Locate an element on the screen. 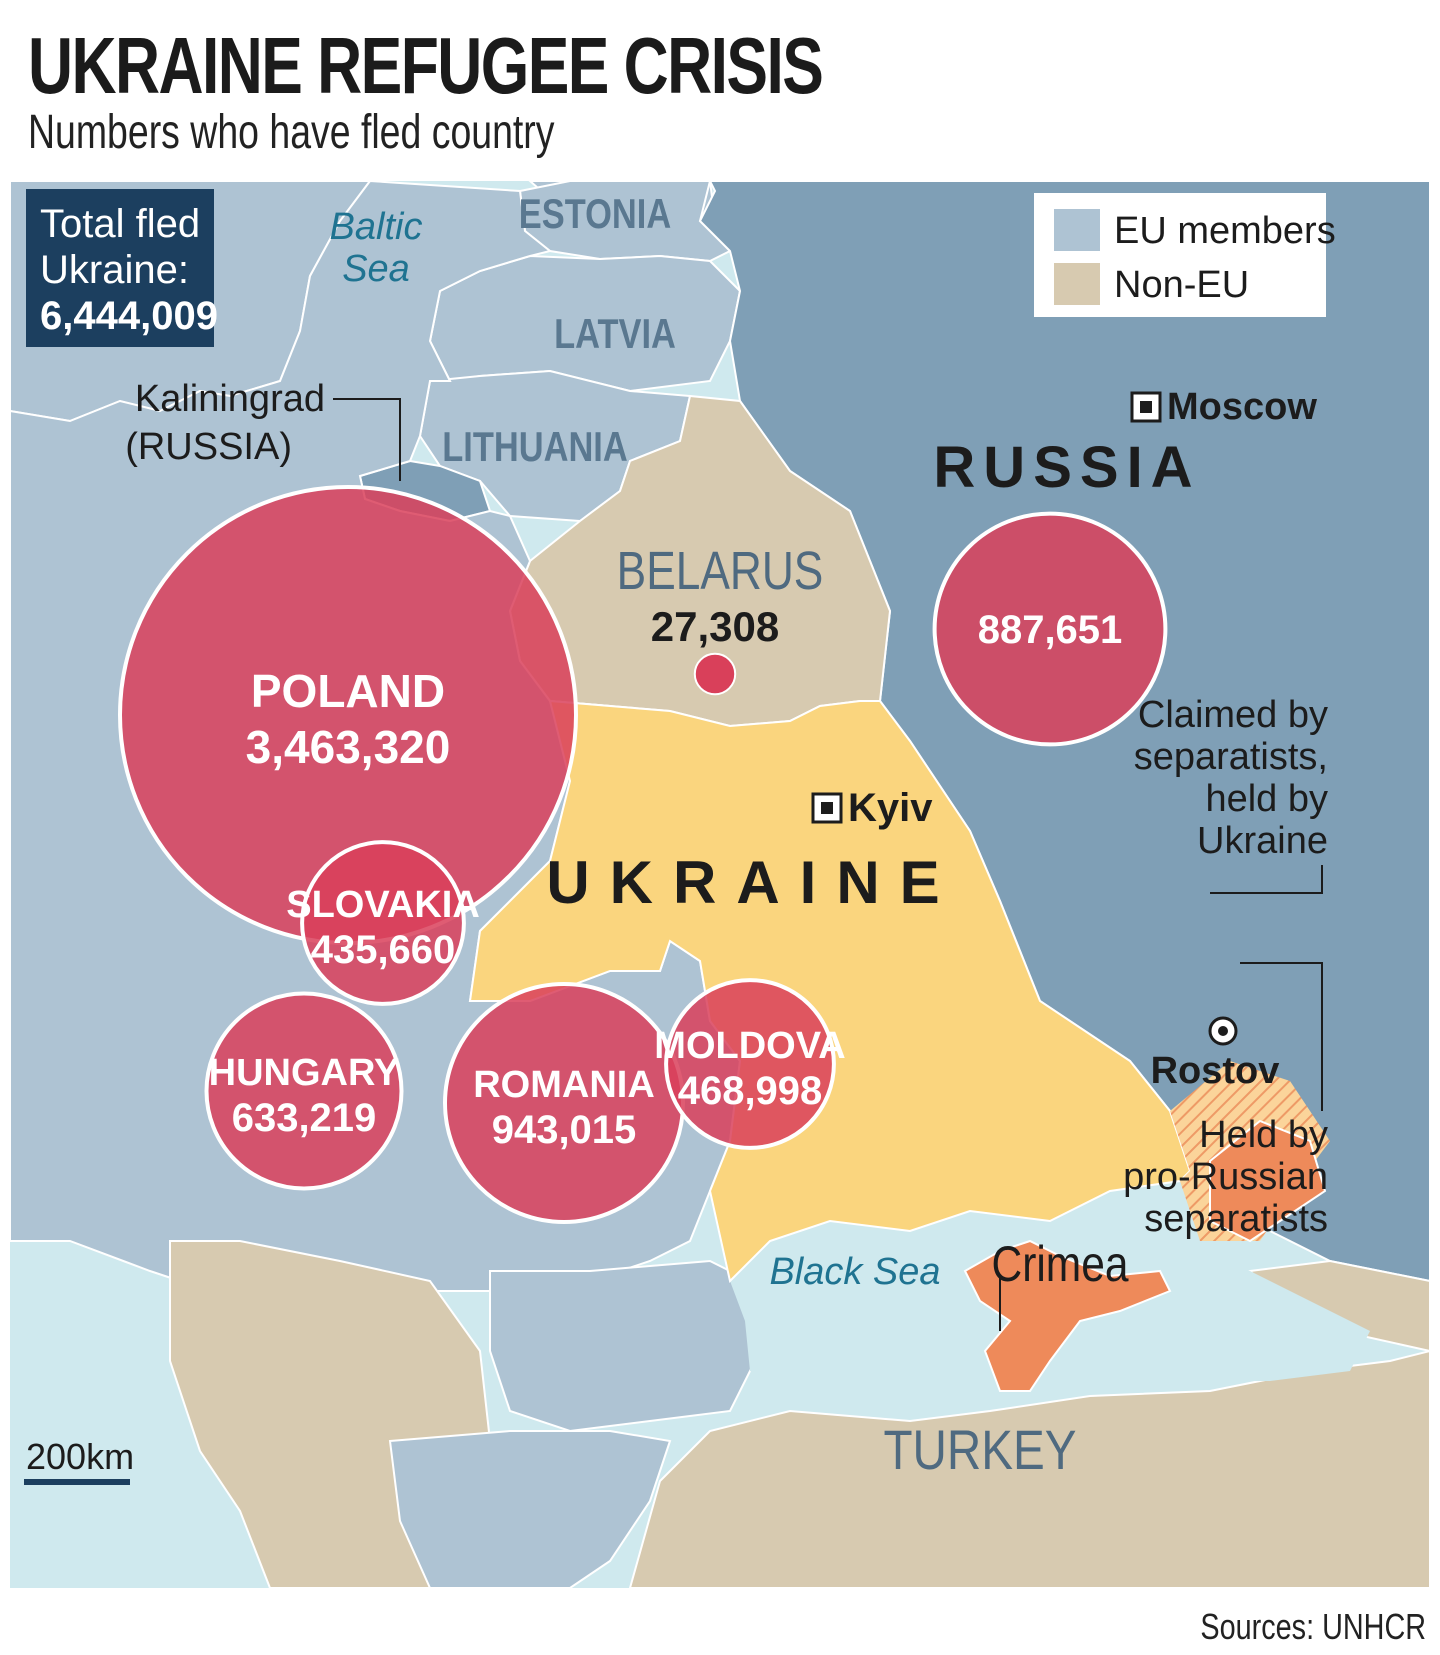 The image size is (1440, 1655). page-subtitle: Numbers who have fled country is located at coordinates (291, 132).